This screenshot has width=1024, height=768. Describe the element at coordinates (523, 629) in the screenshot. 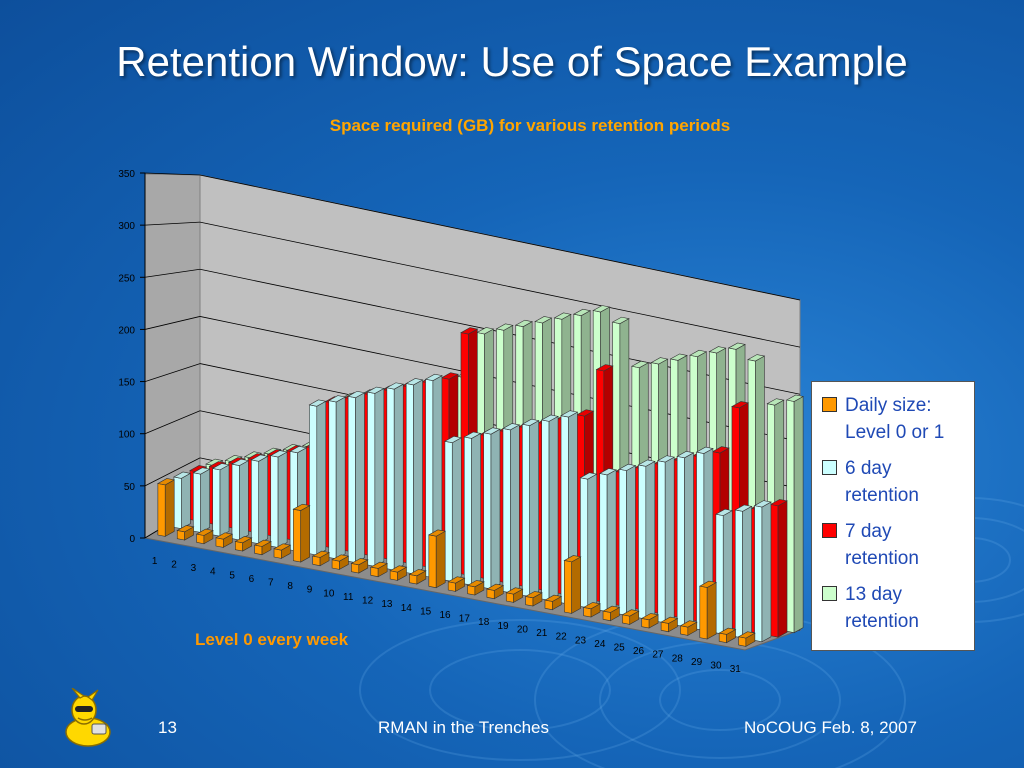

I see `x-tick-label: 20` at that location.